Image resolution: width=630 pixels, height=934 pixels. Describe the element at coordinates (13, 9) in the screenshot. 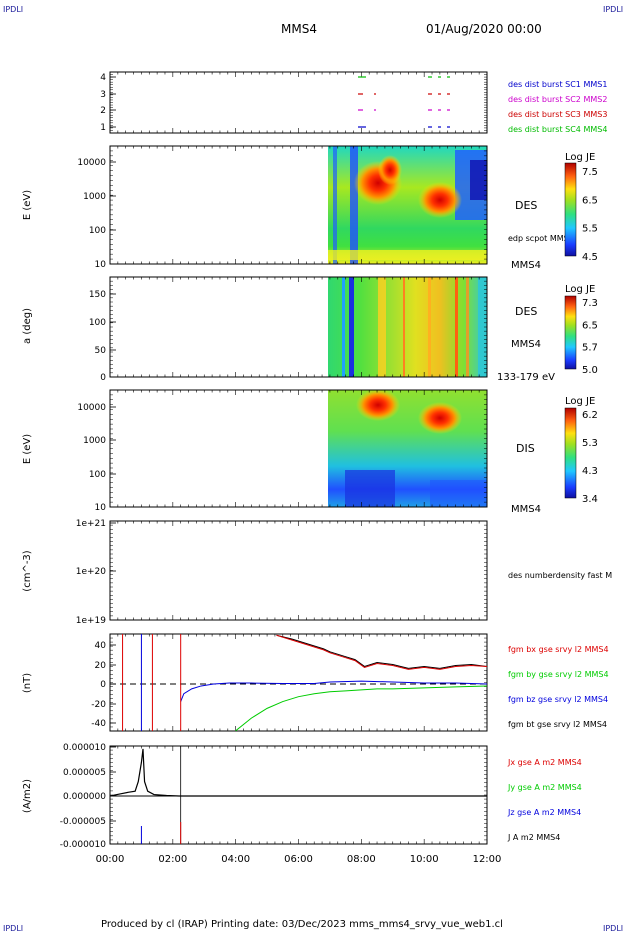

I see `corner-label-tl: IPDLI` at that location.